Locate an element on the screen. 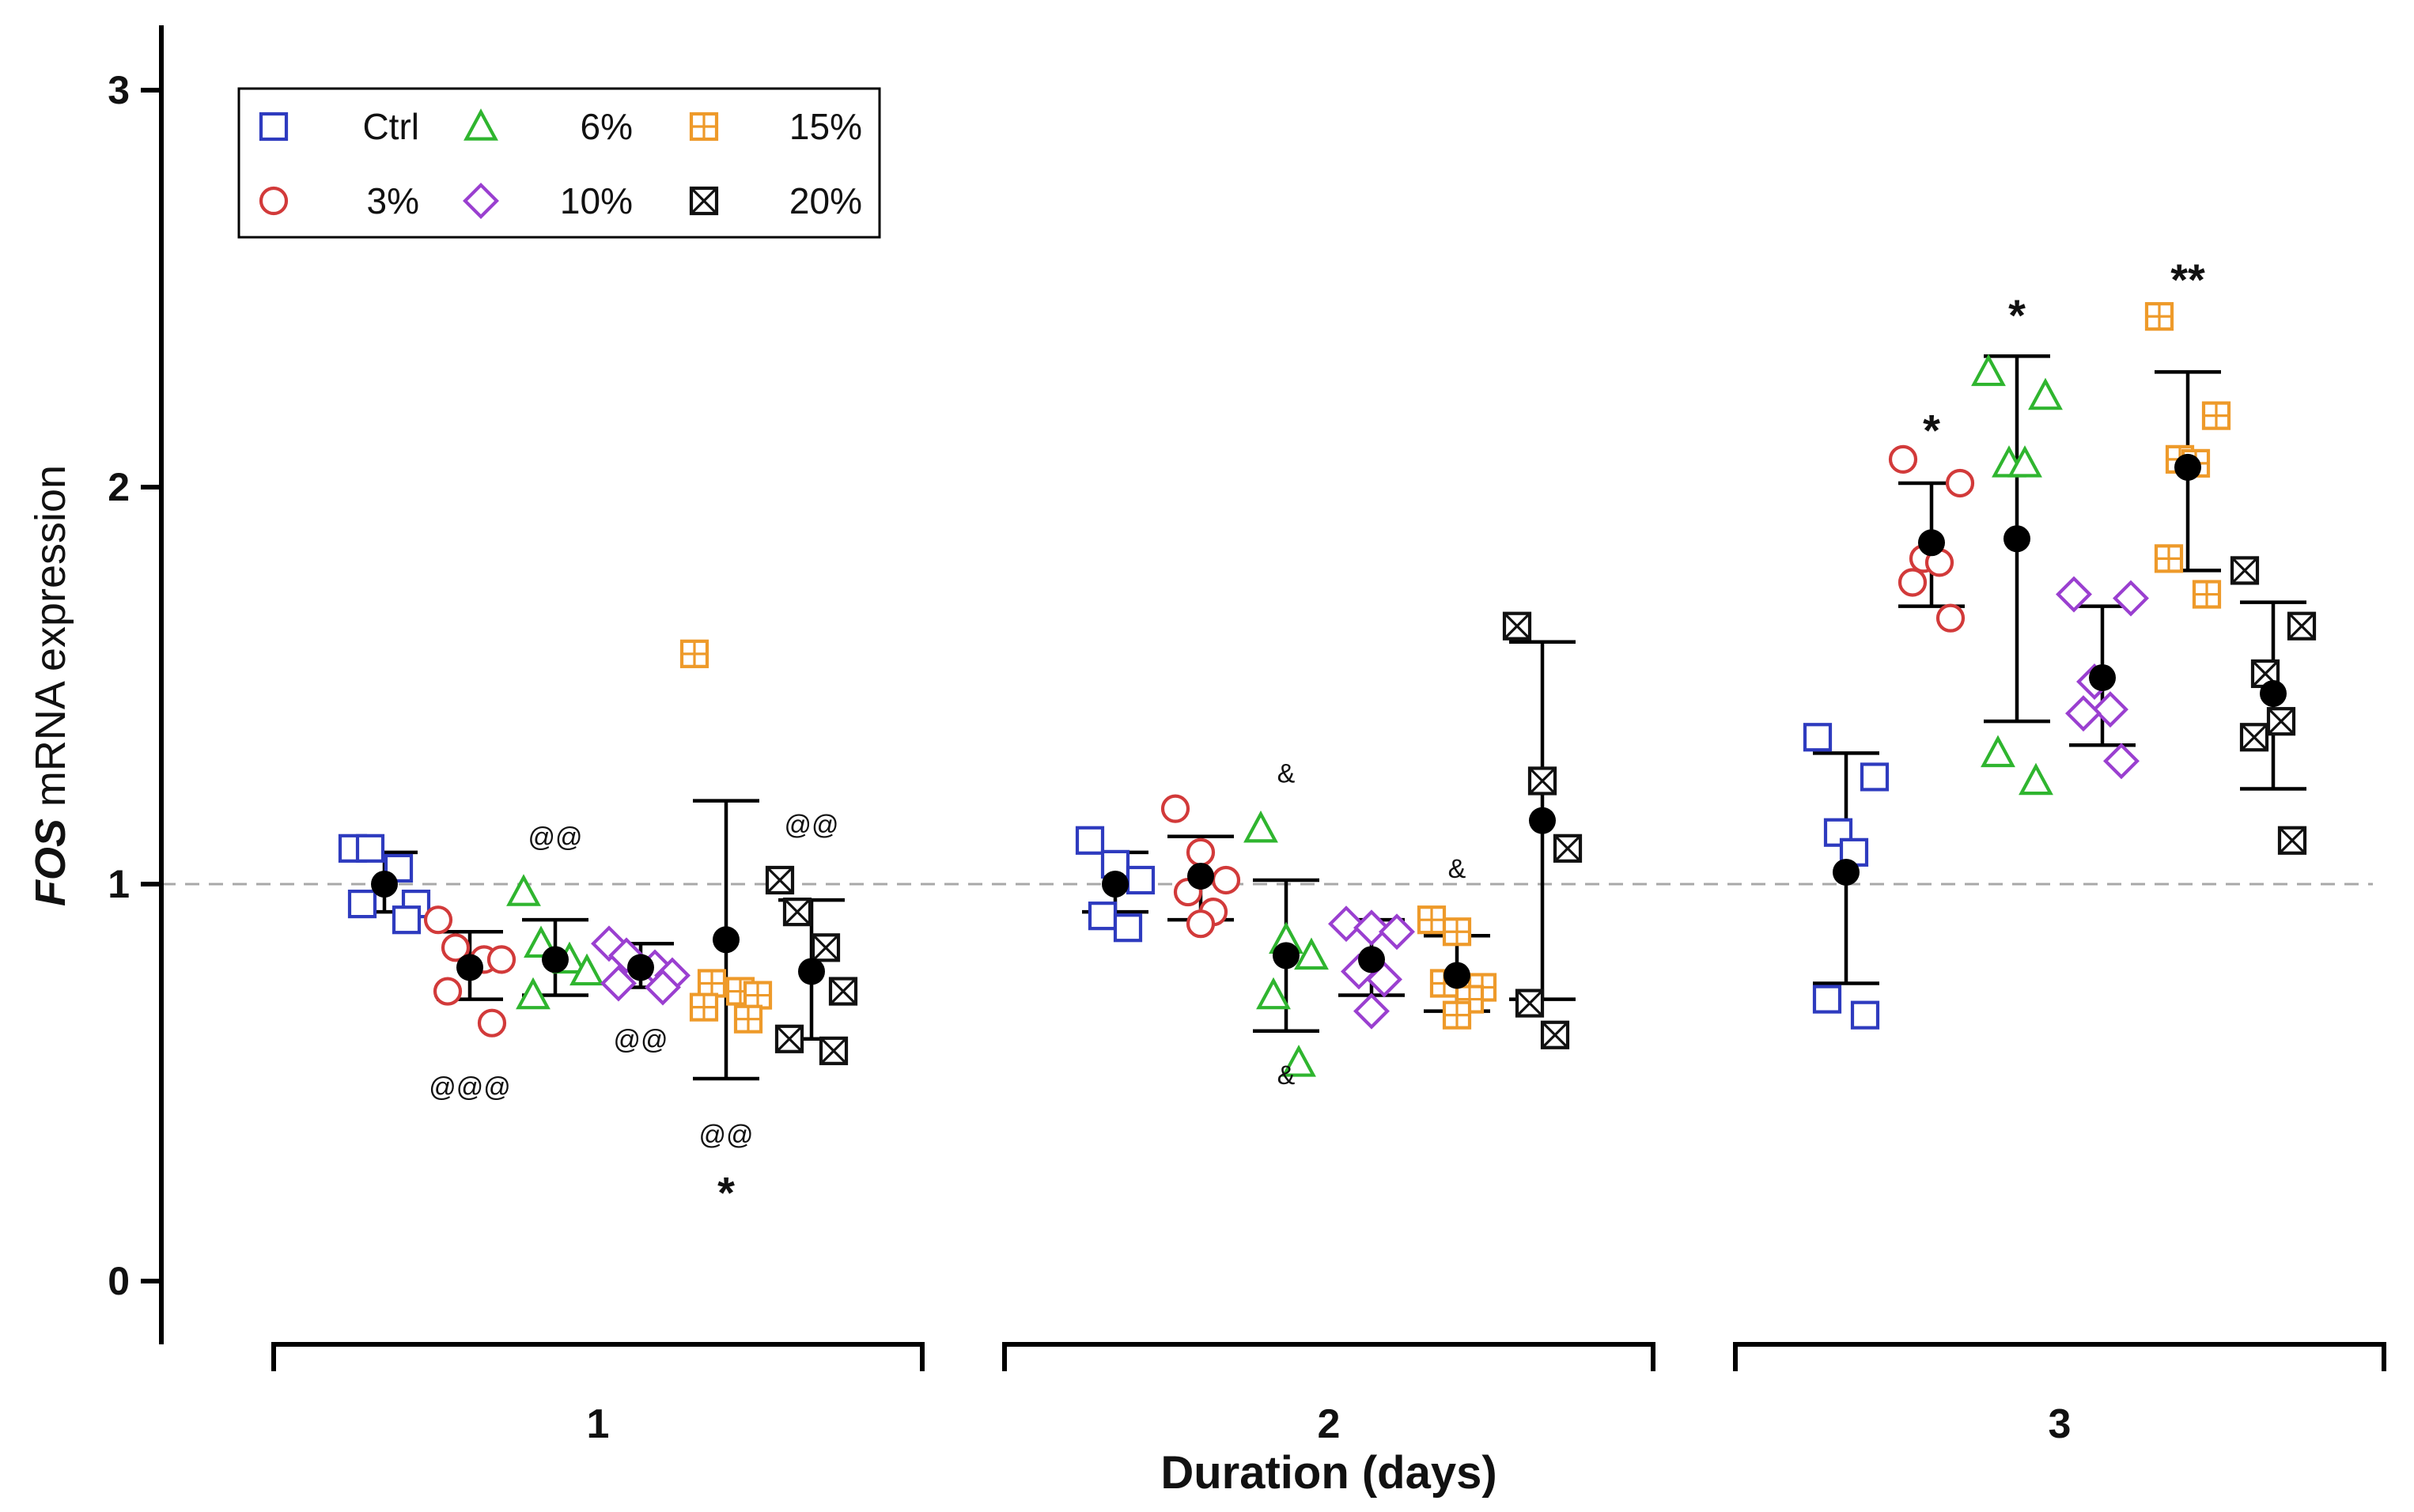 The image size is (2414, 1512). legend-label-c15: 15% is located at coordinates (825, 127).